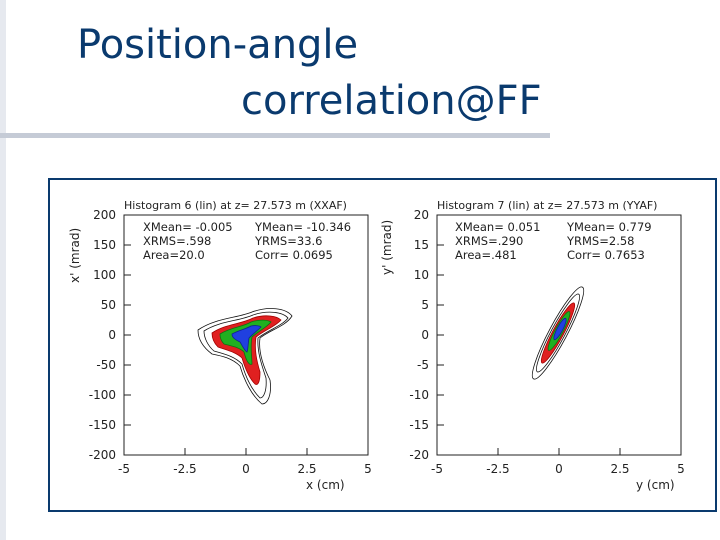  Describe the element at coordinates (609, 227) in the screenshot. I see `histogram-7-ymean: YMean= 0.779` at that location.